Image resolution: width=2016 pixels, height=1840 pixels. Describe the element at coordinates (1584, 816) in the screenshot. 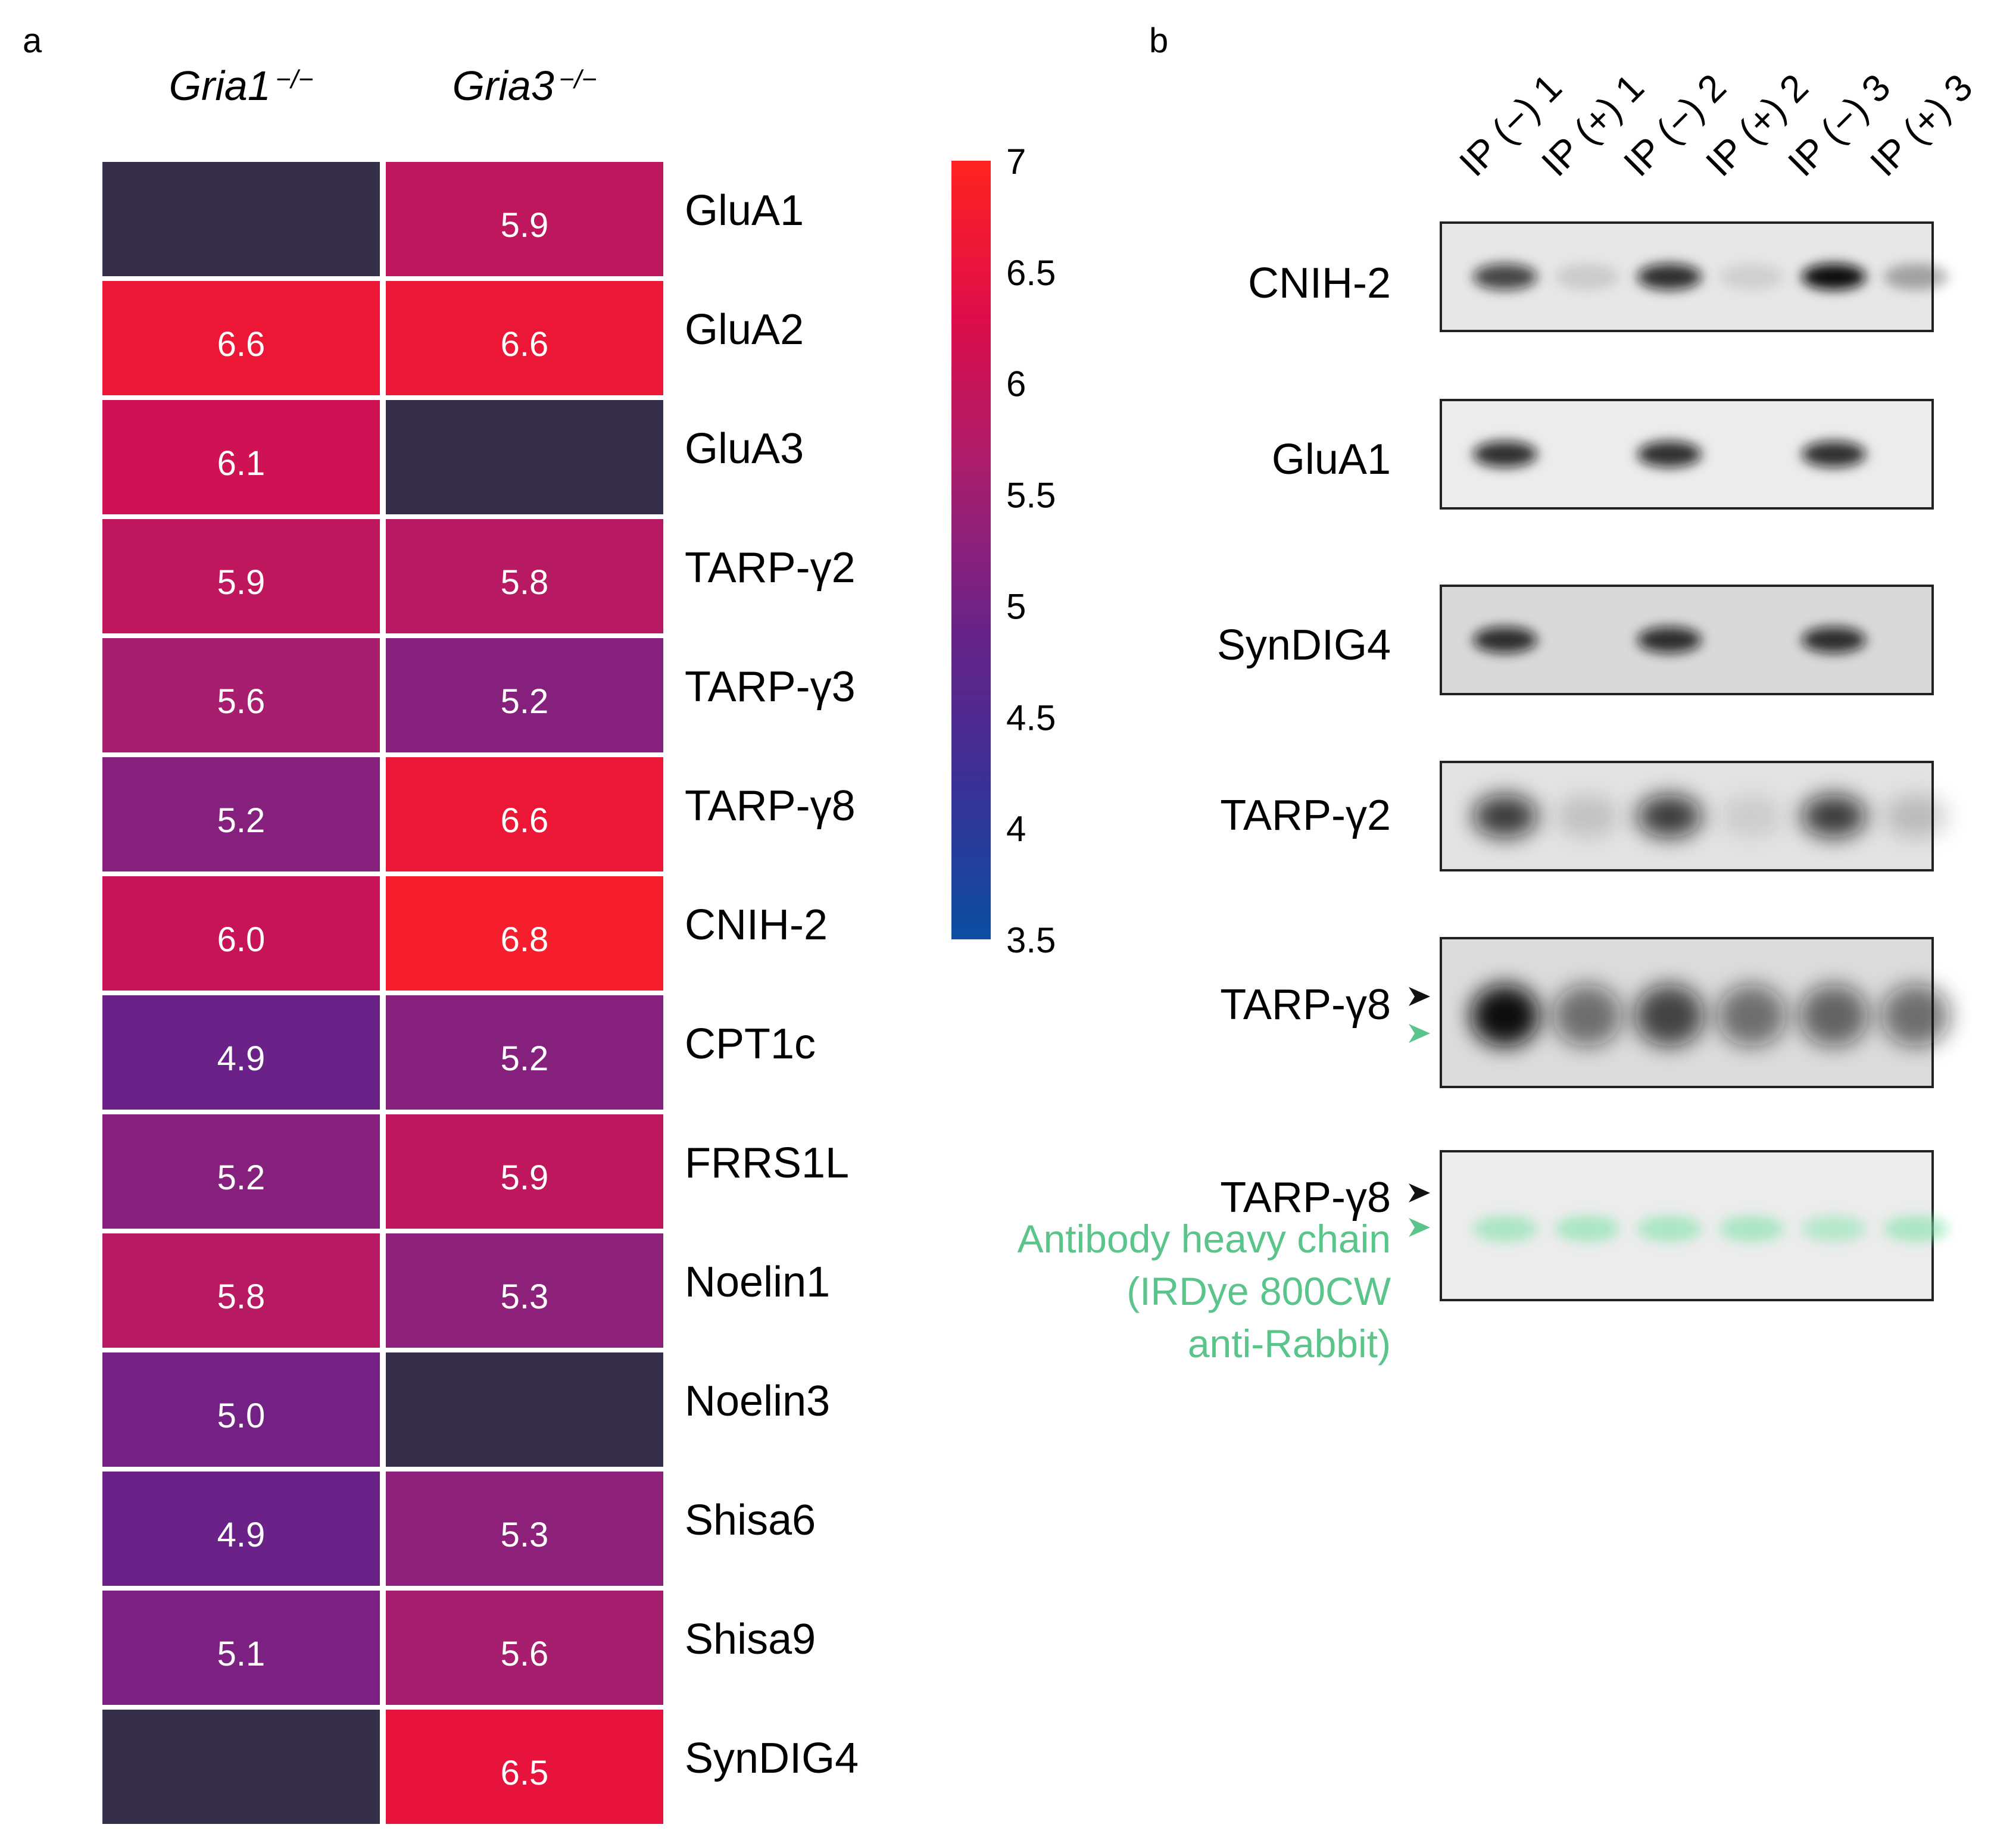

I see `blot-panel: TARP-γ2` at that location.